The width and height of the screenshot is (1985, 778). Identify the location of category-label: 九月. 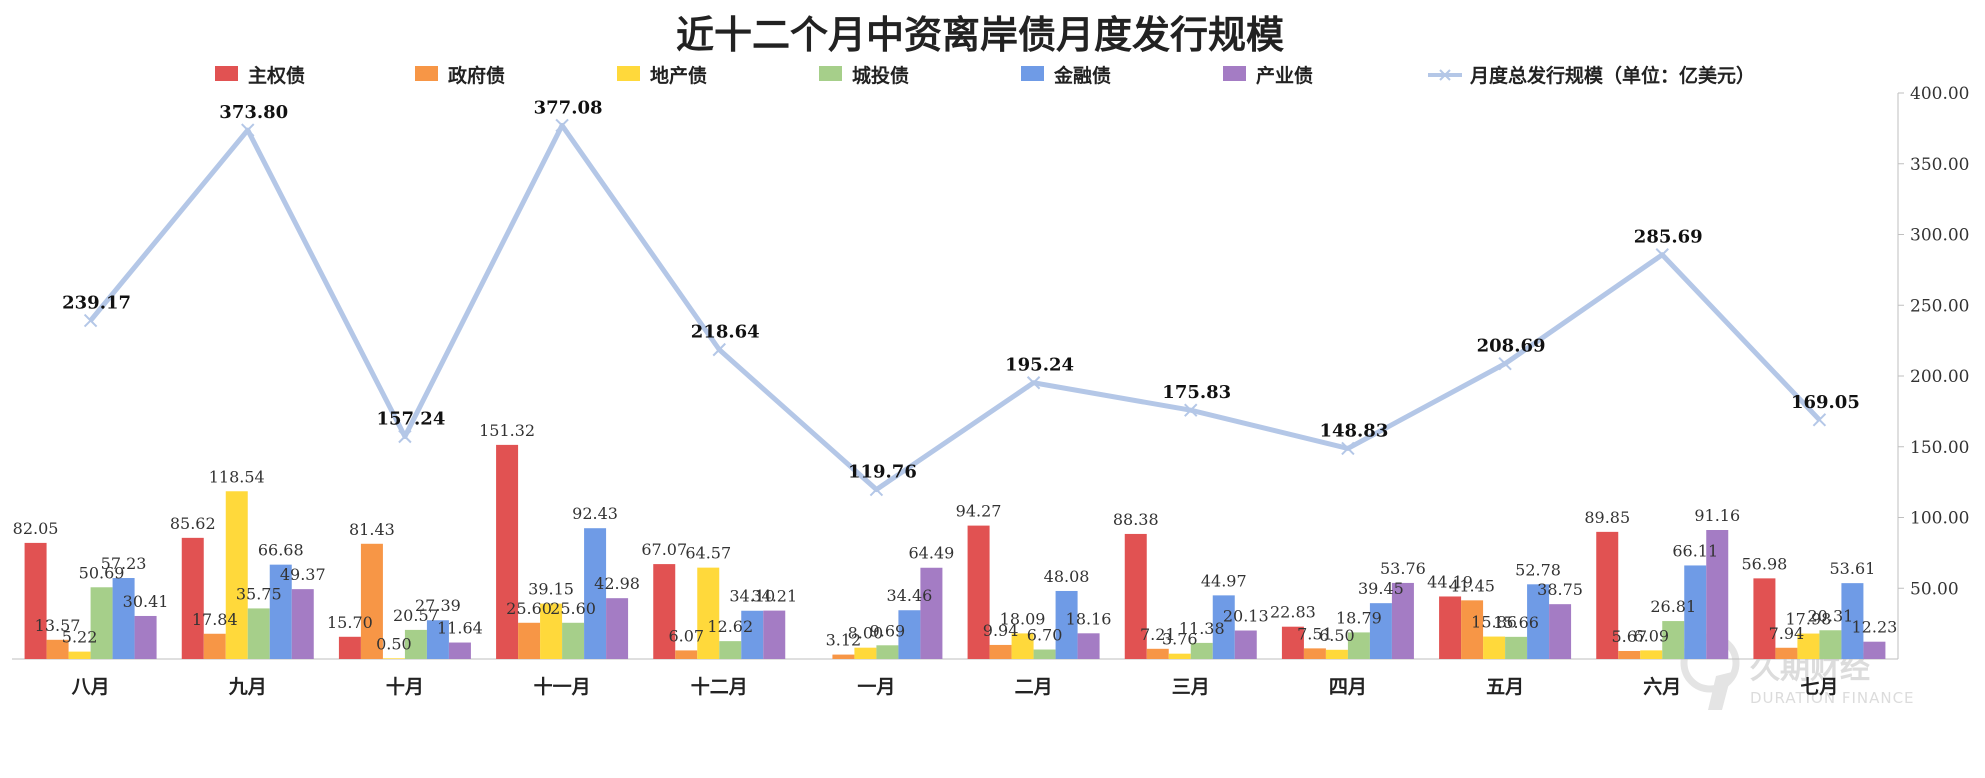
(247, 687).